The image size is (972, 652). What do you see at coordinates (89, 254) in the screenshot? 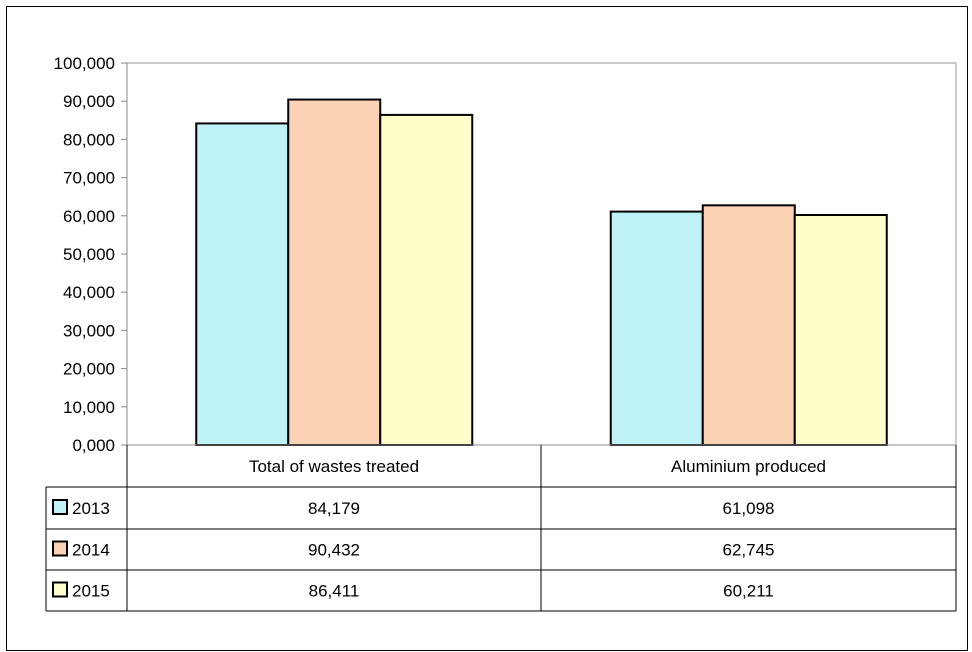
I see `y-tick-label: 50,000` at bounding box center [89, 254].